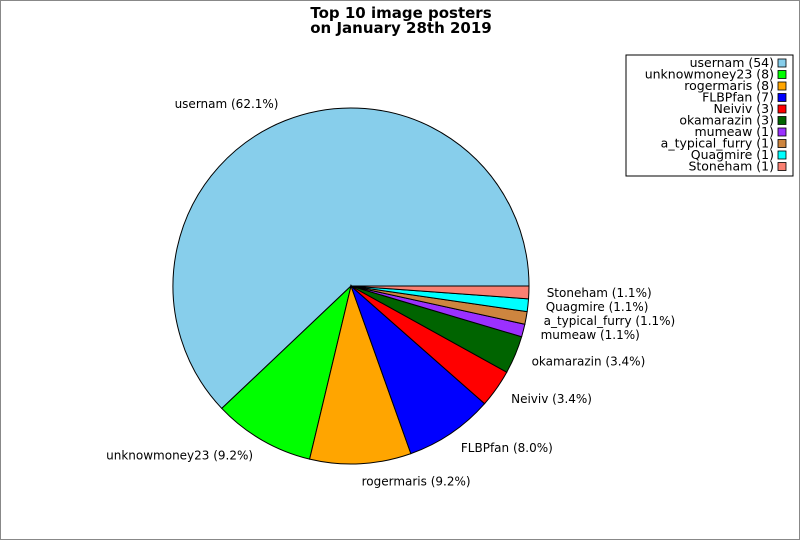 This screenshot has width=800, height=541. Describe the element at coordinates (782, 120) in the screenshot. I see `legend-swatch-okamarazin` at that location.